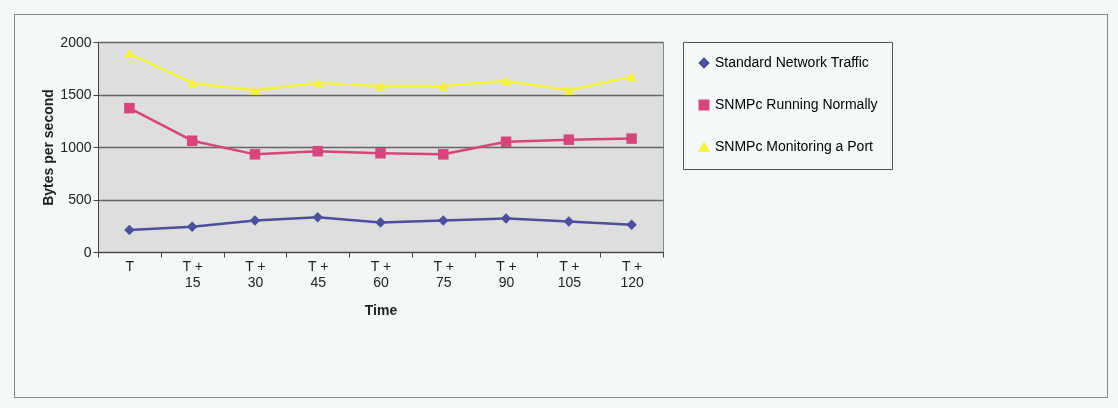 The height and width of the screenshot is (408, 1118). I want to click on y-tick-label: 1000, so click(76, 146).